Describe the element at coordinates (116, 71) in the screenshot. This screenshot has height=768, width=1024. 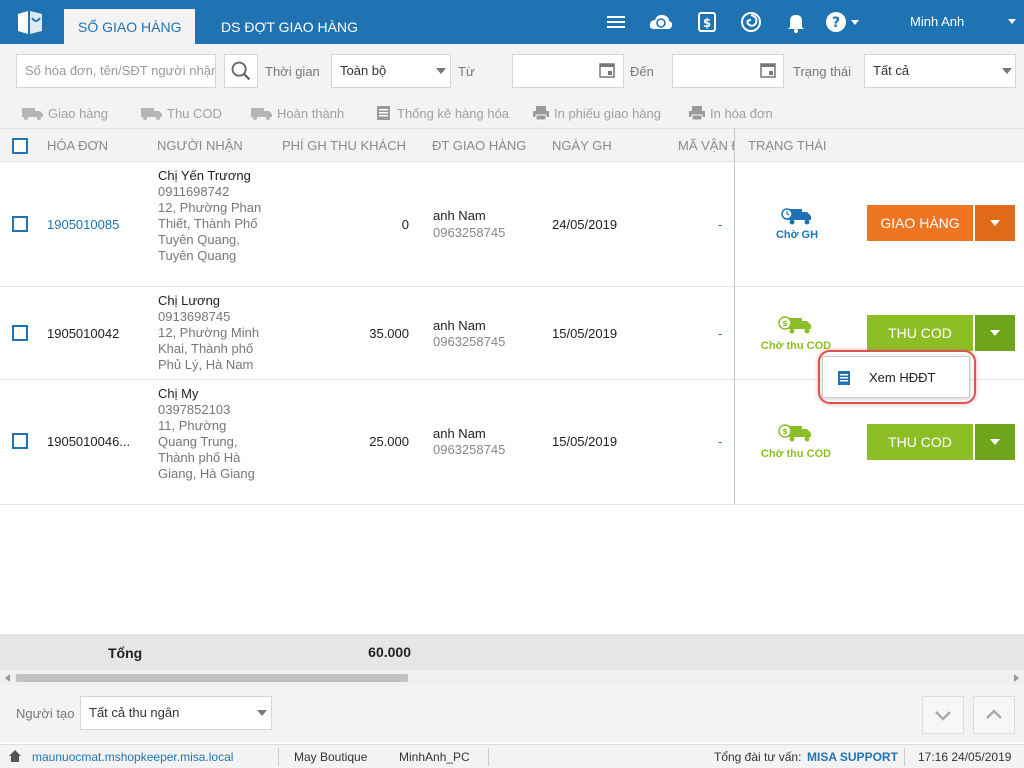
I see `search-input: Số hóa đơn, tên/SĐT người nhận` at that location.